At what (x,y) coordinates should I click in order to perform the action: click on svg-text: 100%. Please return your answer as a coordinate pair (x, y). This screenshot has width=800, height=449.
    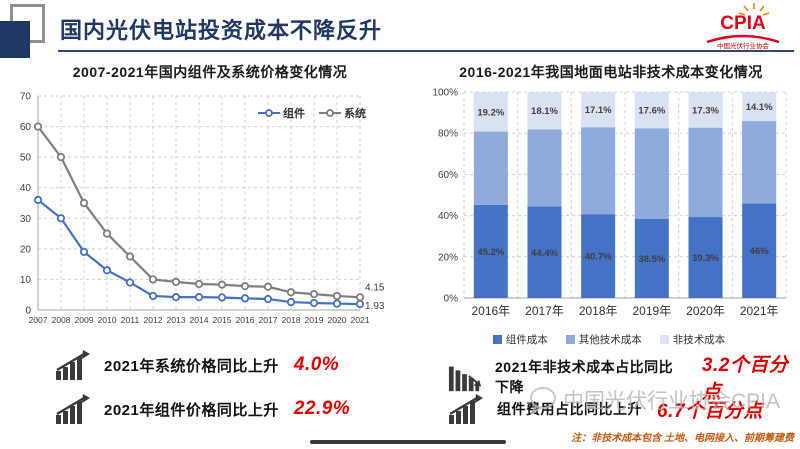
    Looking at the image, I should click on (445, 93).